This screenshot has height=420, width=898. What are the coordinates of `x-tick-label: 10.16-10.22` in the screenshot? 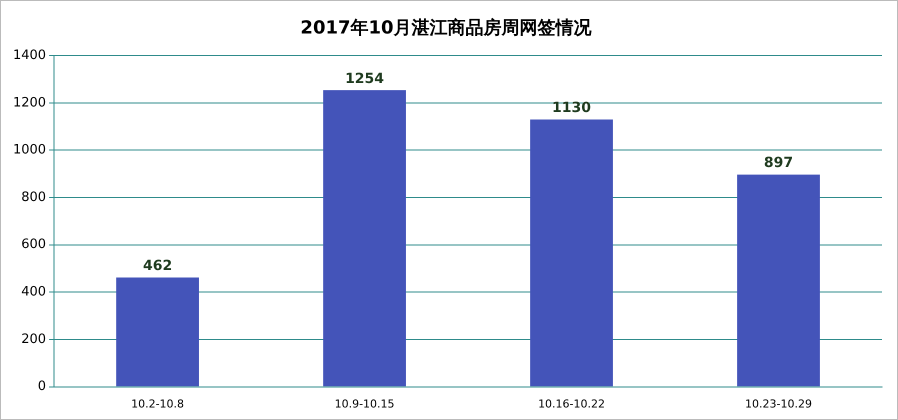 It's located at (572, 403).